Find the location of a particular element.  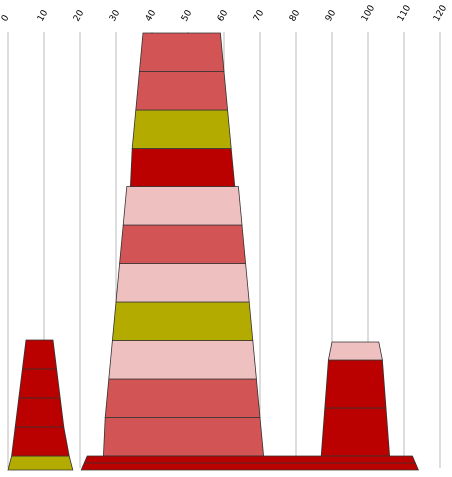

x-tick-label: 70 is located at coordinates (259, 15).